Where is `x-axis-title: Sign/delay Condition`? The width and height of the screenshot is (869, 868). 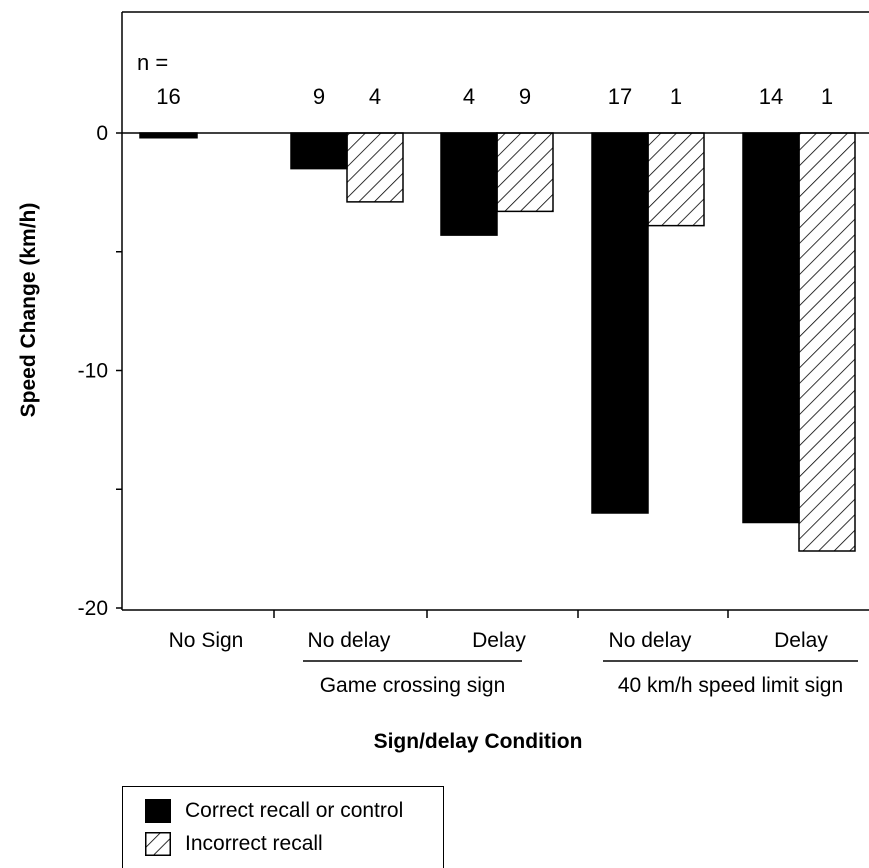 x-axis-title: Sign/delay Condition is located at coordinates (478, 741).